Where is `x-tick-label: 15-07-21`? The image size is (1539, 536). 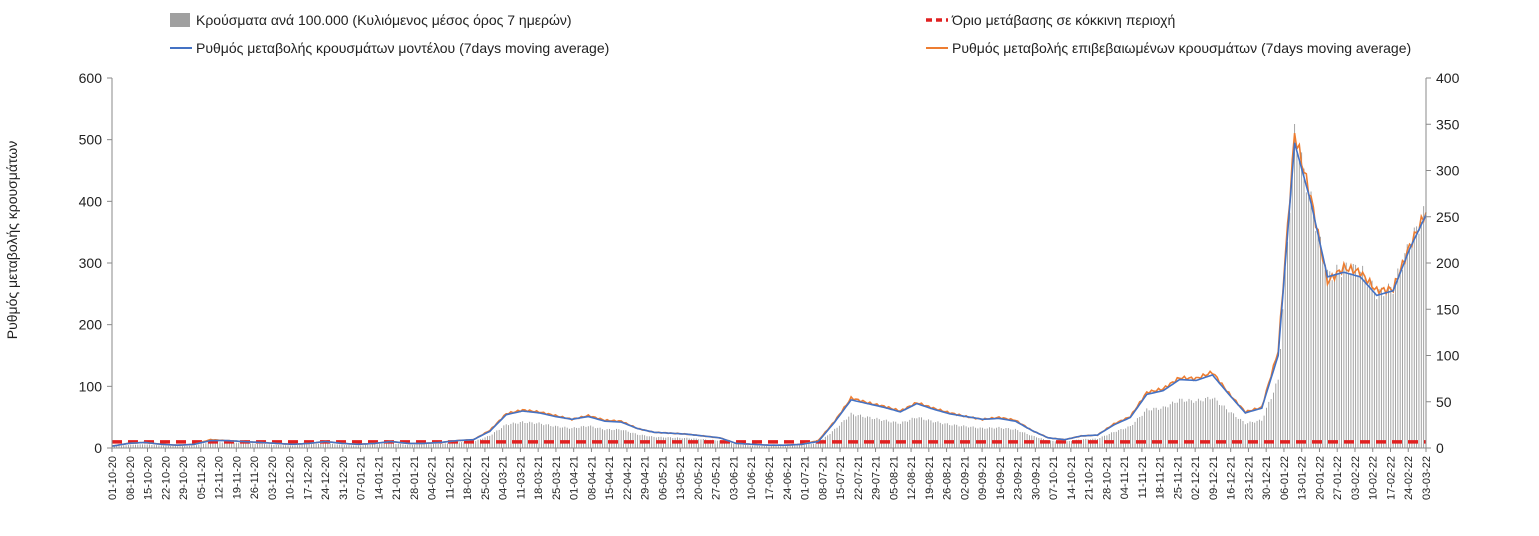 x-tick-label: 15-07-21 is located at coordinates (841, 478).